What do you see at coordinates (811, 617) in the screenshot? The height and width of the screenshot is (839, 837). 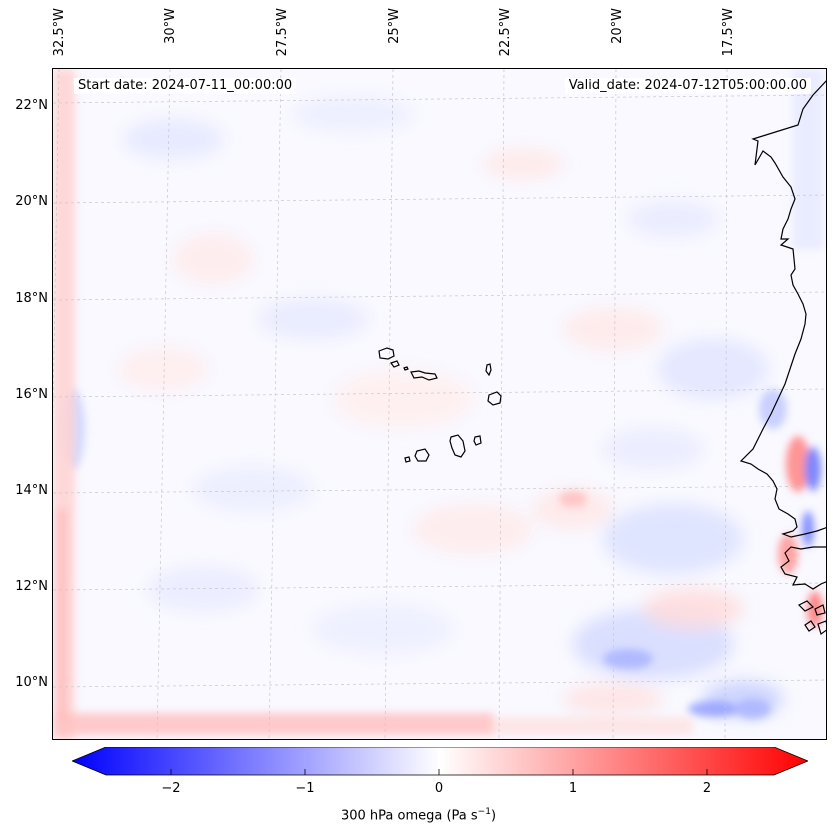 I see `coastline-bijagos` at bounding box center [811, 617].